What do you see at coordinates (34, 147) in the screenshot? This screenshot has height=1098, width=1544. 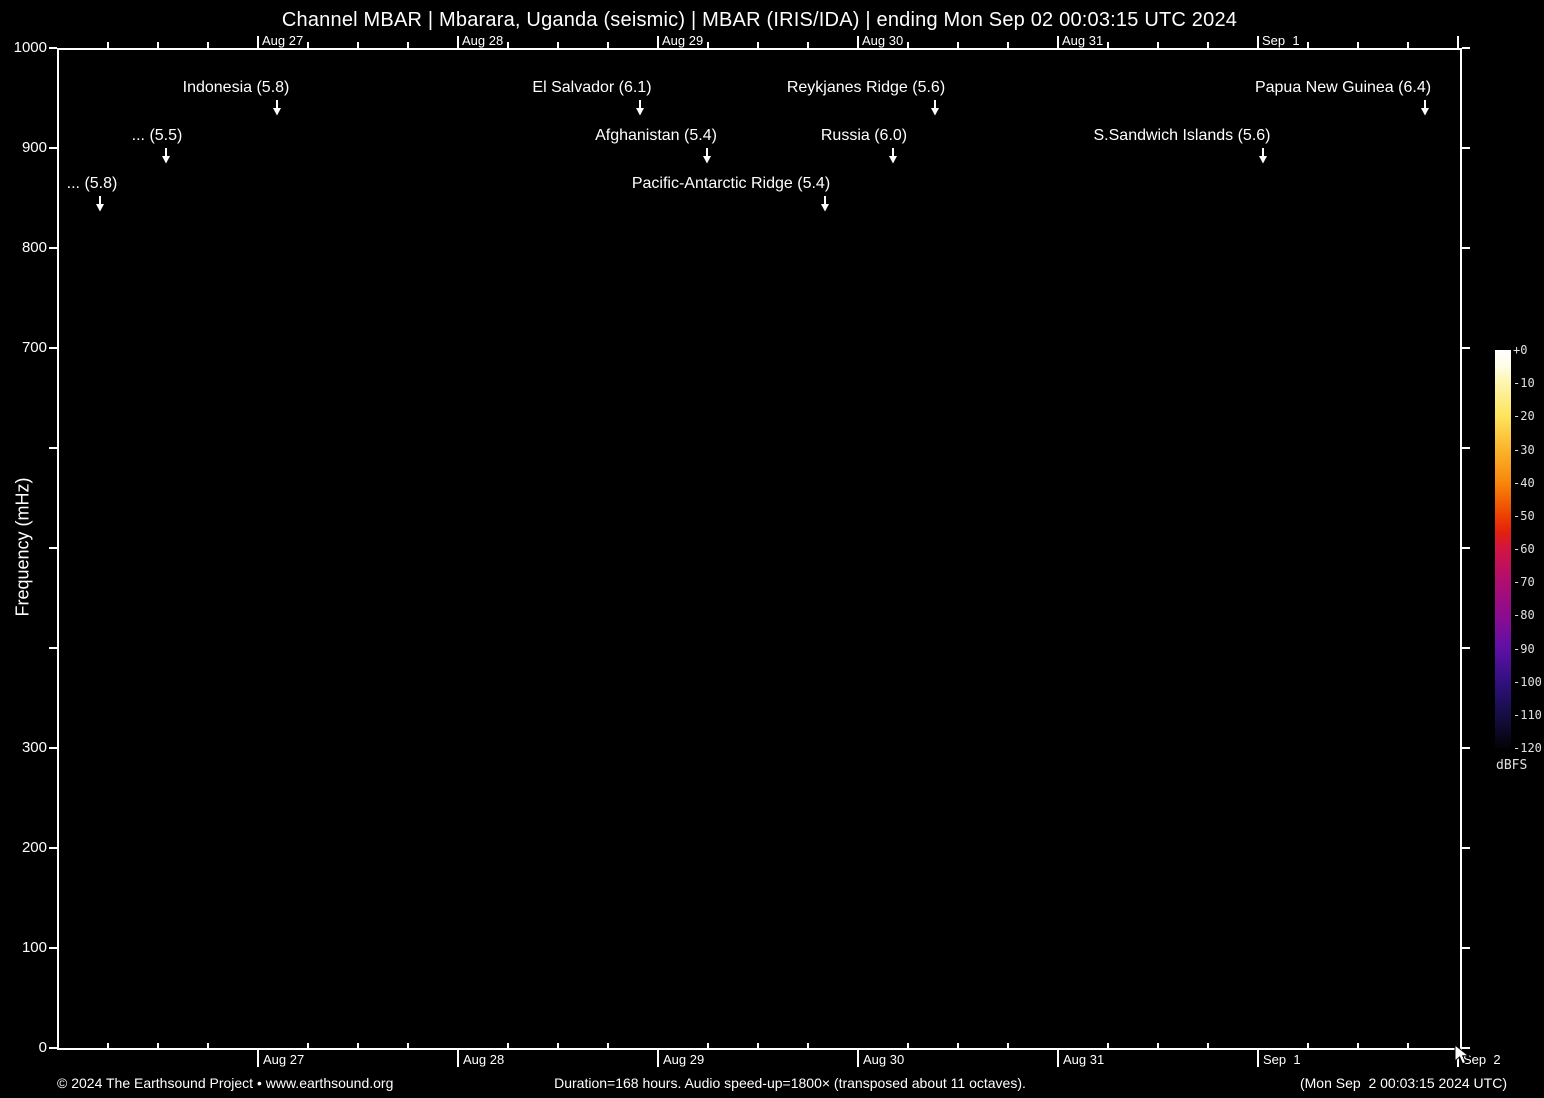 I see `y-tick-label: 900` at bounding box center [34, 147].